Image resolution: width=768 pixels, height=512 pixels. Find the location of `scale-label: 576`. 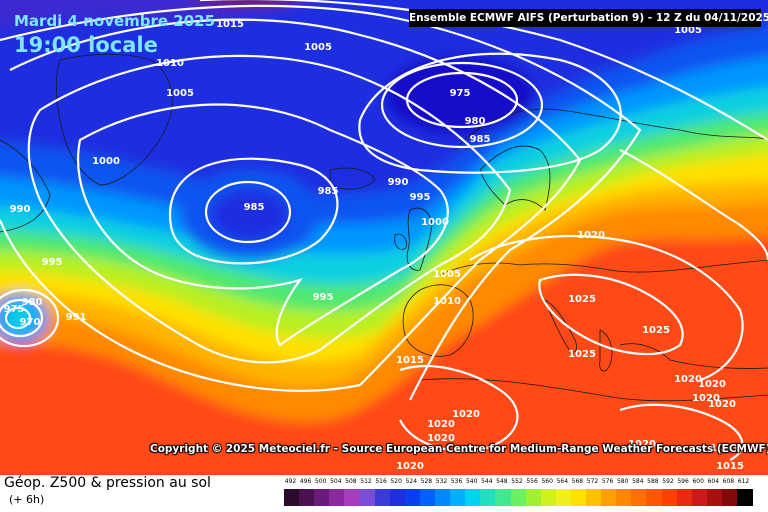

scale-label: 576 is located at coordinates (607, 481).